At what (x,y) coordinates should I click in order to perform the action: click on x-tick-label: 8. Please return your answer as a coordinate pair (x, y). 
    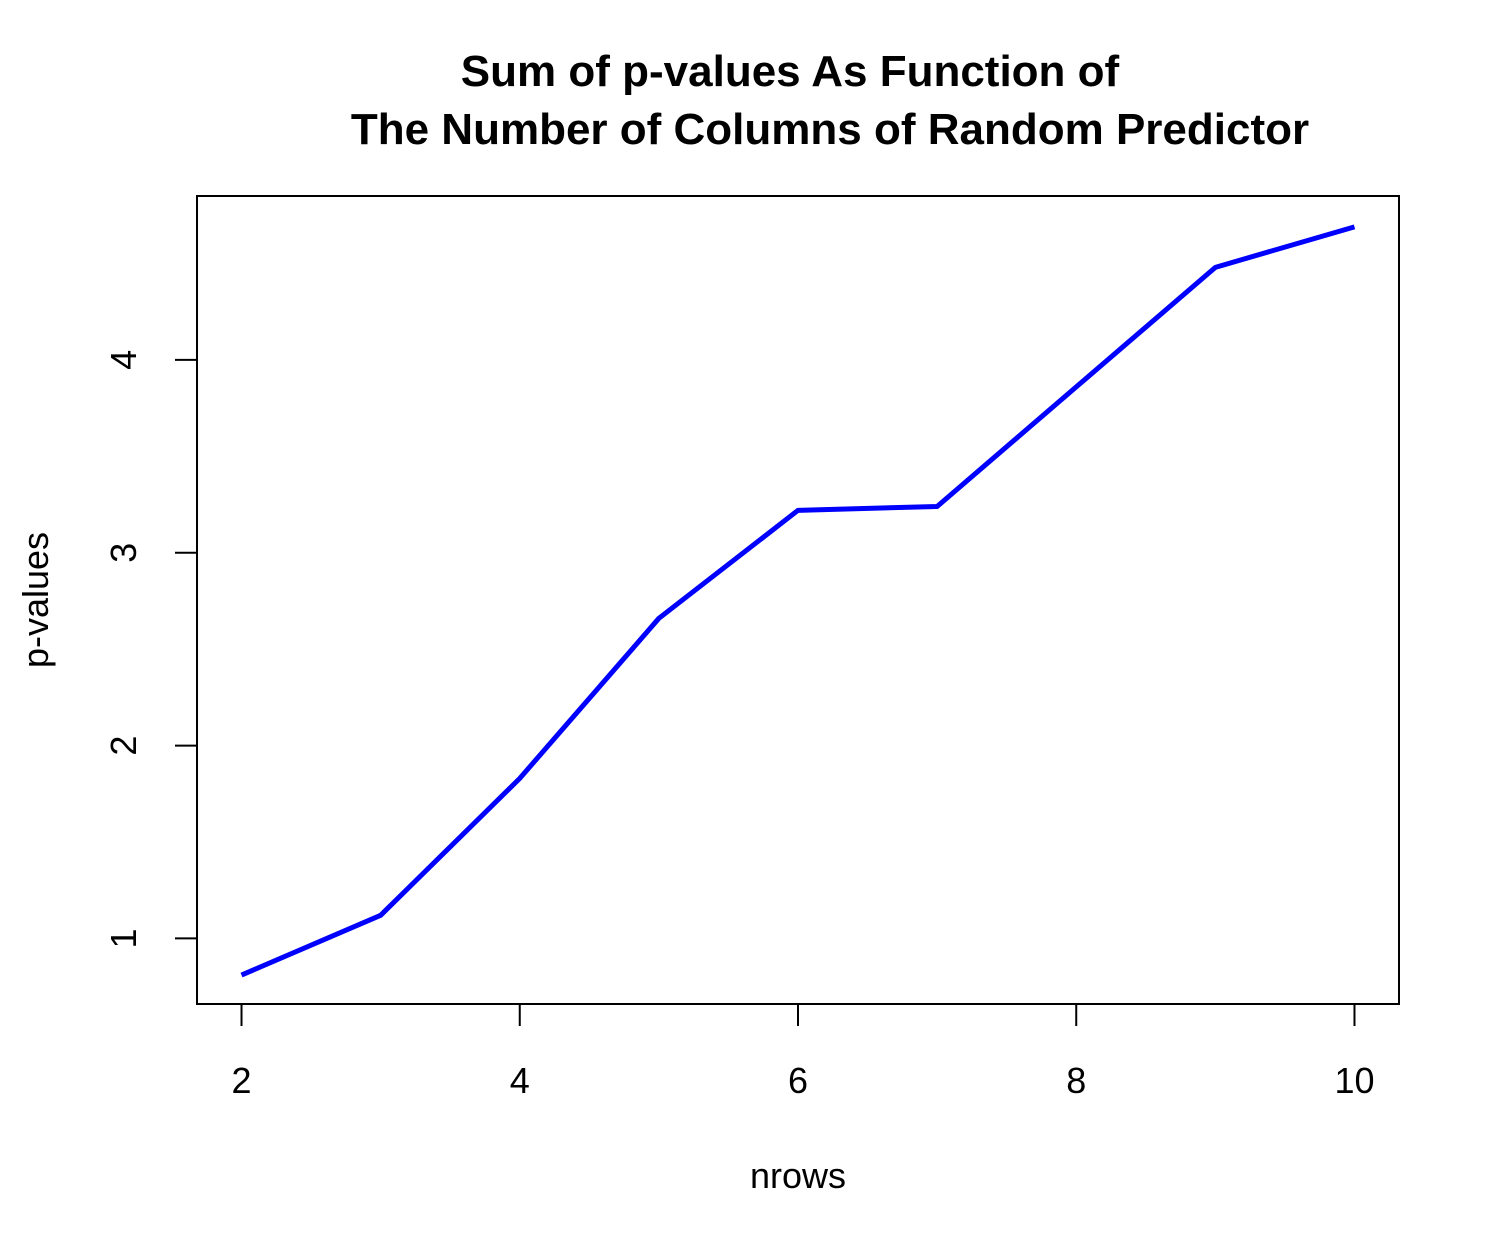
    Looking at the image, I should click on (1076, 1080).